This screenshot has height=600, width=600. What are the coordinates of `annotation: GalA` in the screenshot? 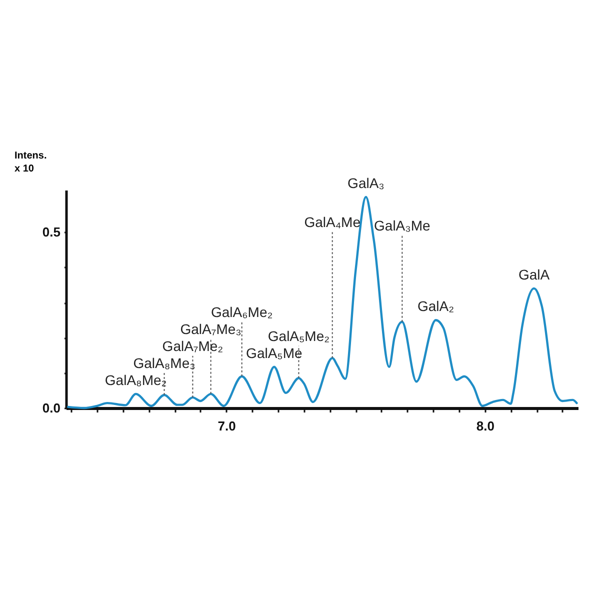 It's located at (534, 274).